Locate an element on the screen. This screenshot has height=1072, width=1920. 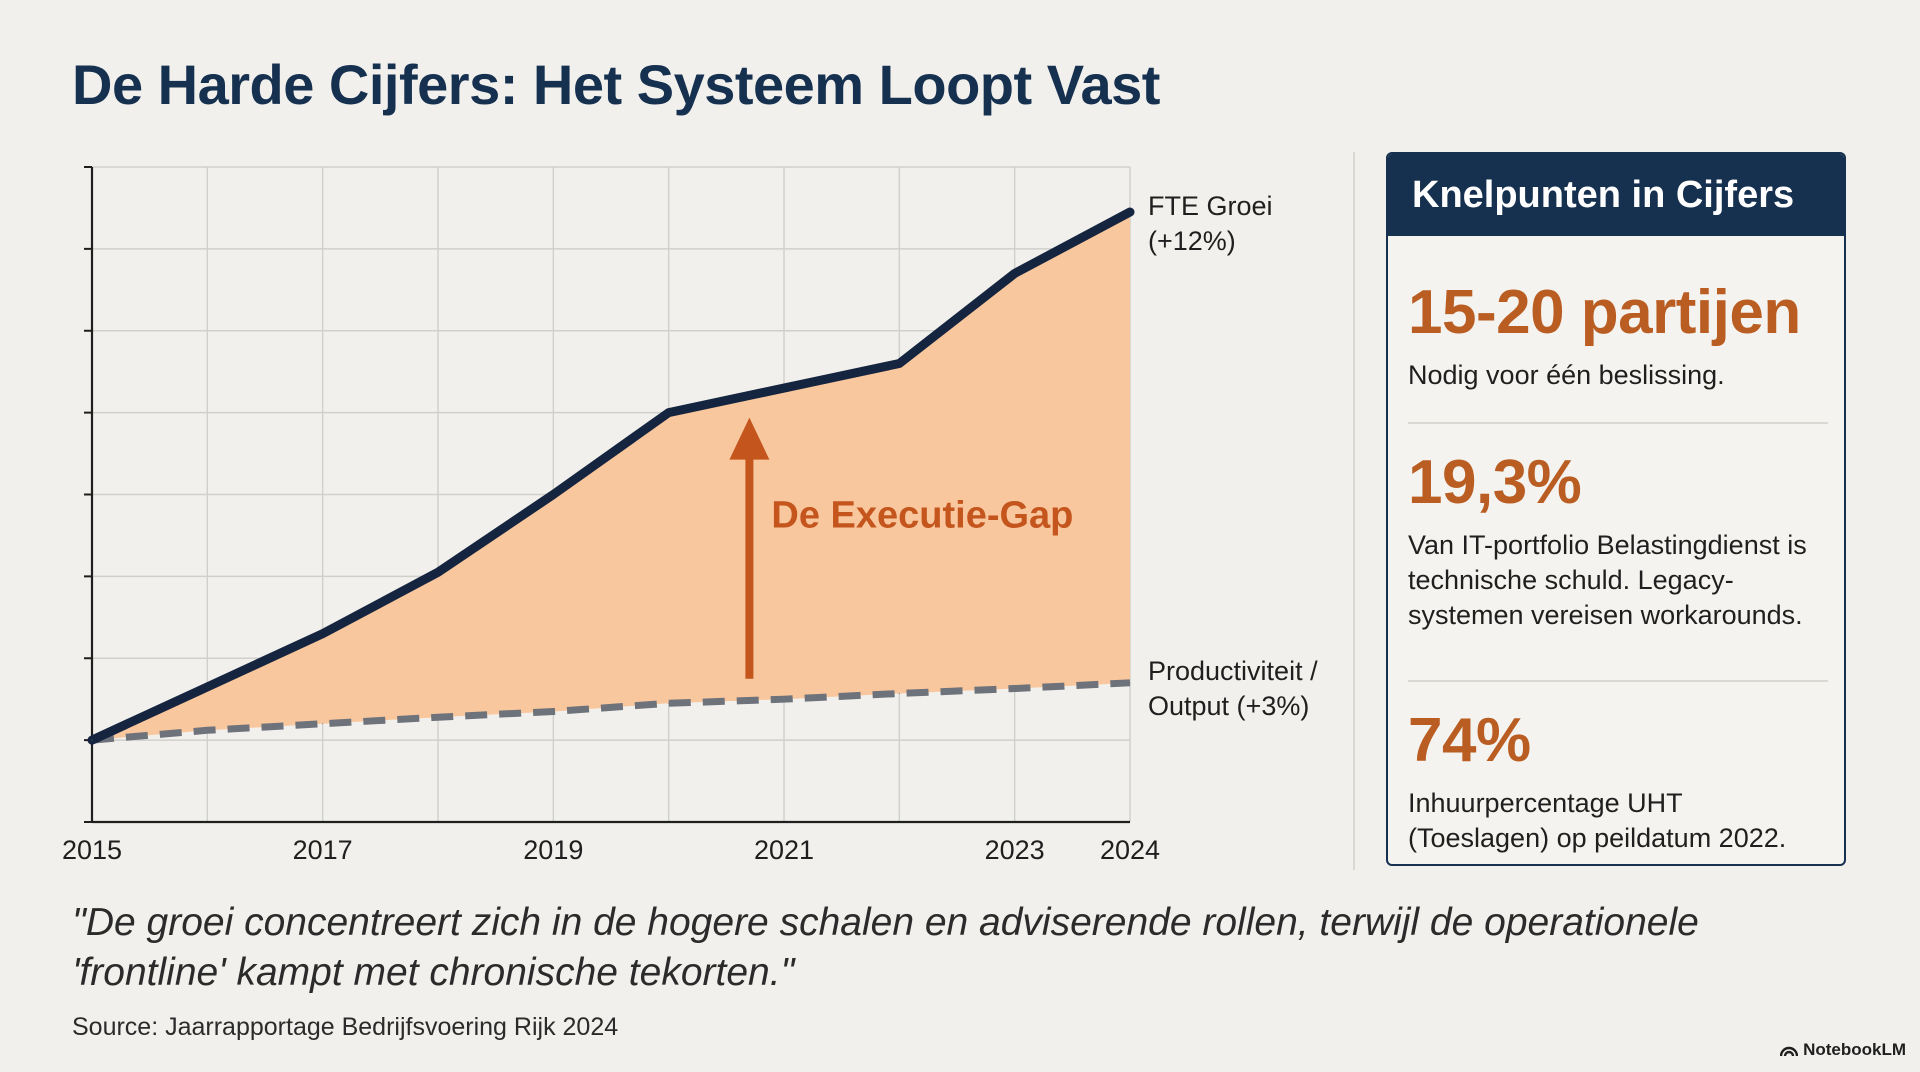
panel-divider is located at coordinates (1354, 511).